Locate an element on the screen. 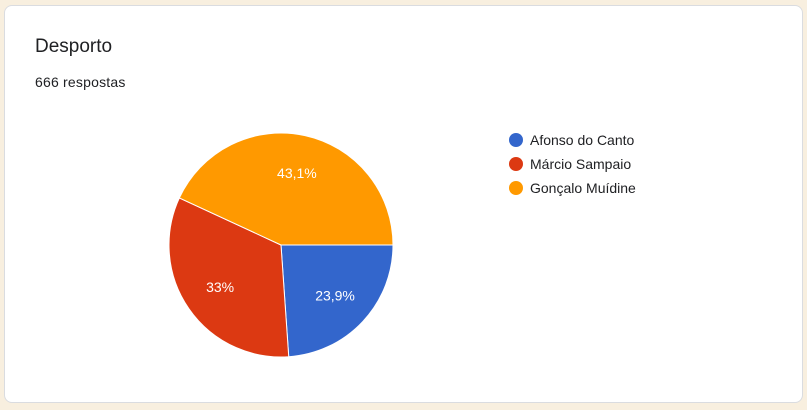 This screenshot has height=410, width=807. response-count: 666 respostas is located at coordinates (80, 82).